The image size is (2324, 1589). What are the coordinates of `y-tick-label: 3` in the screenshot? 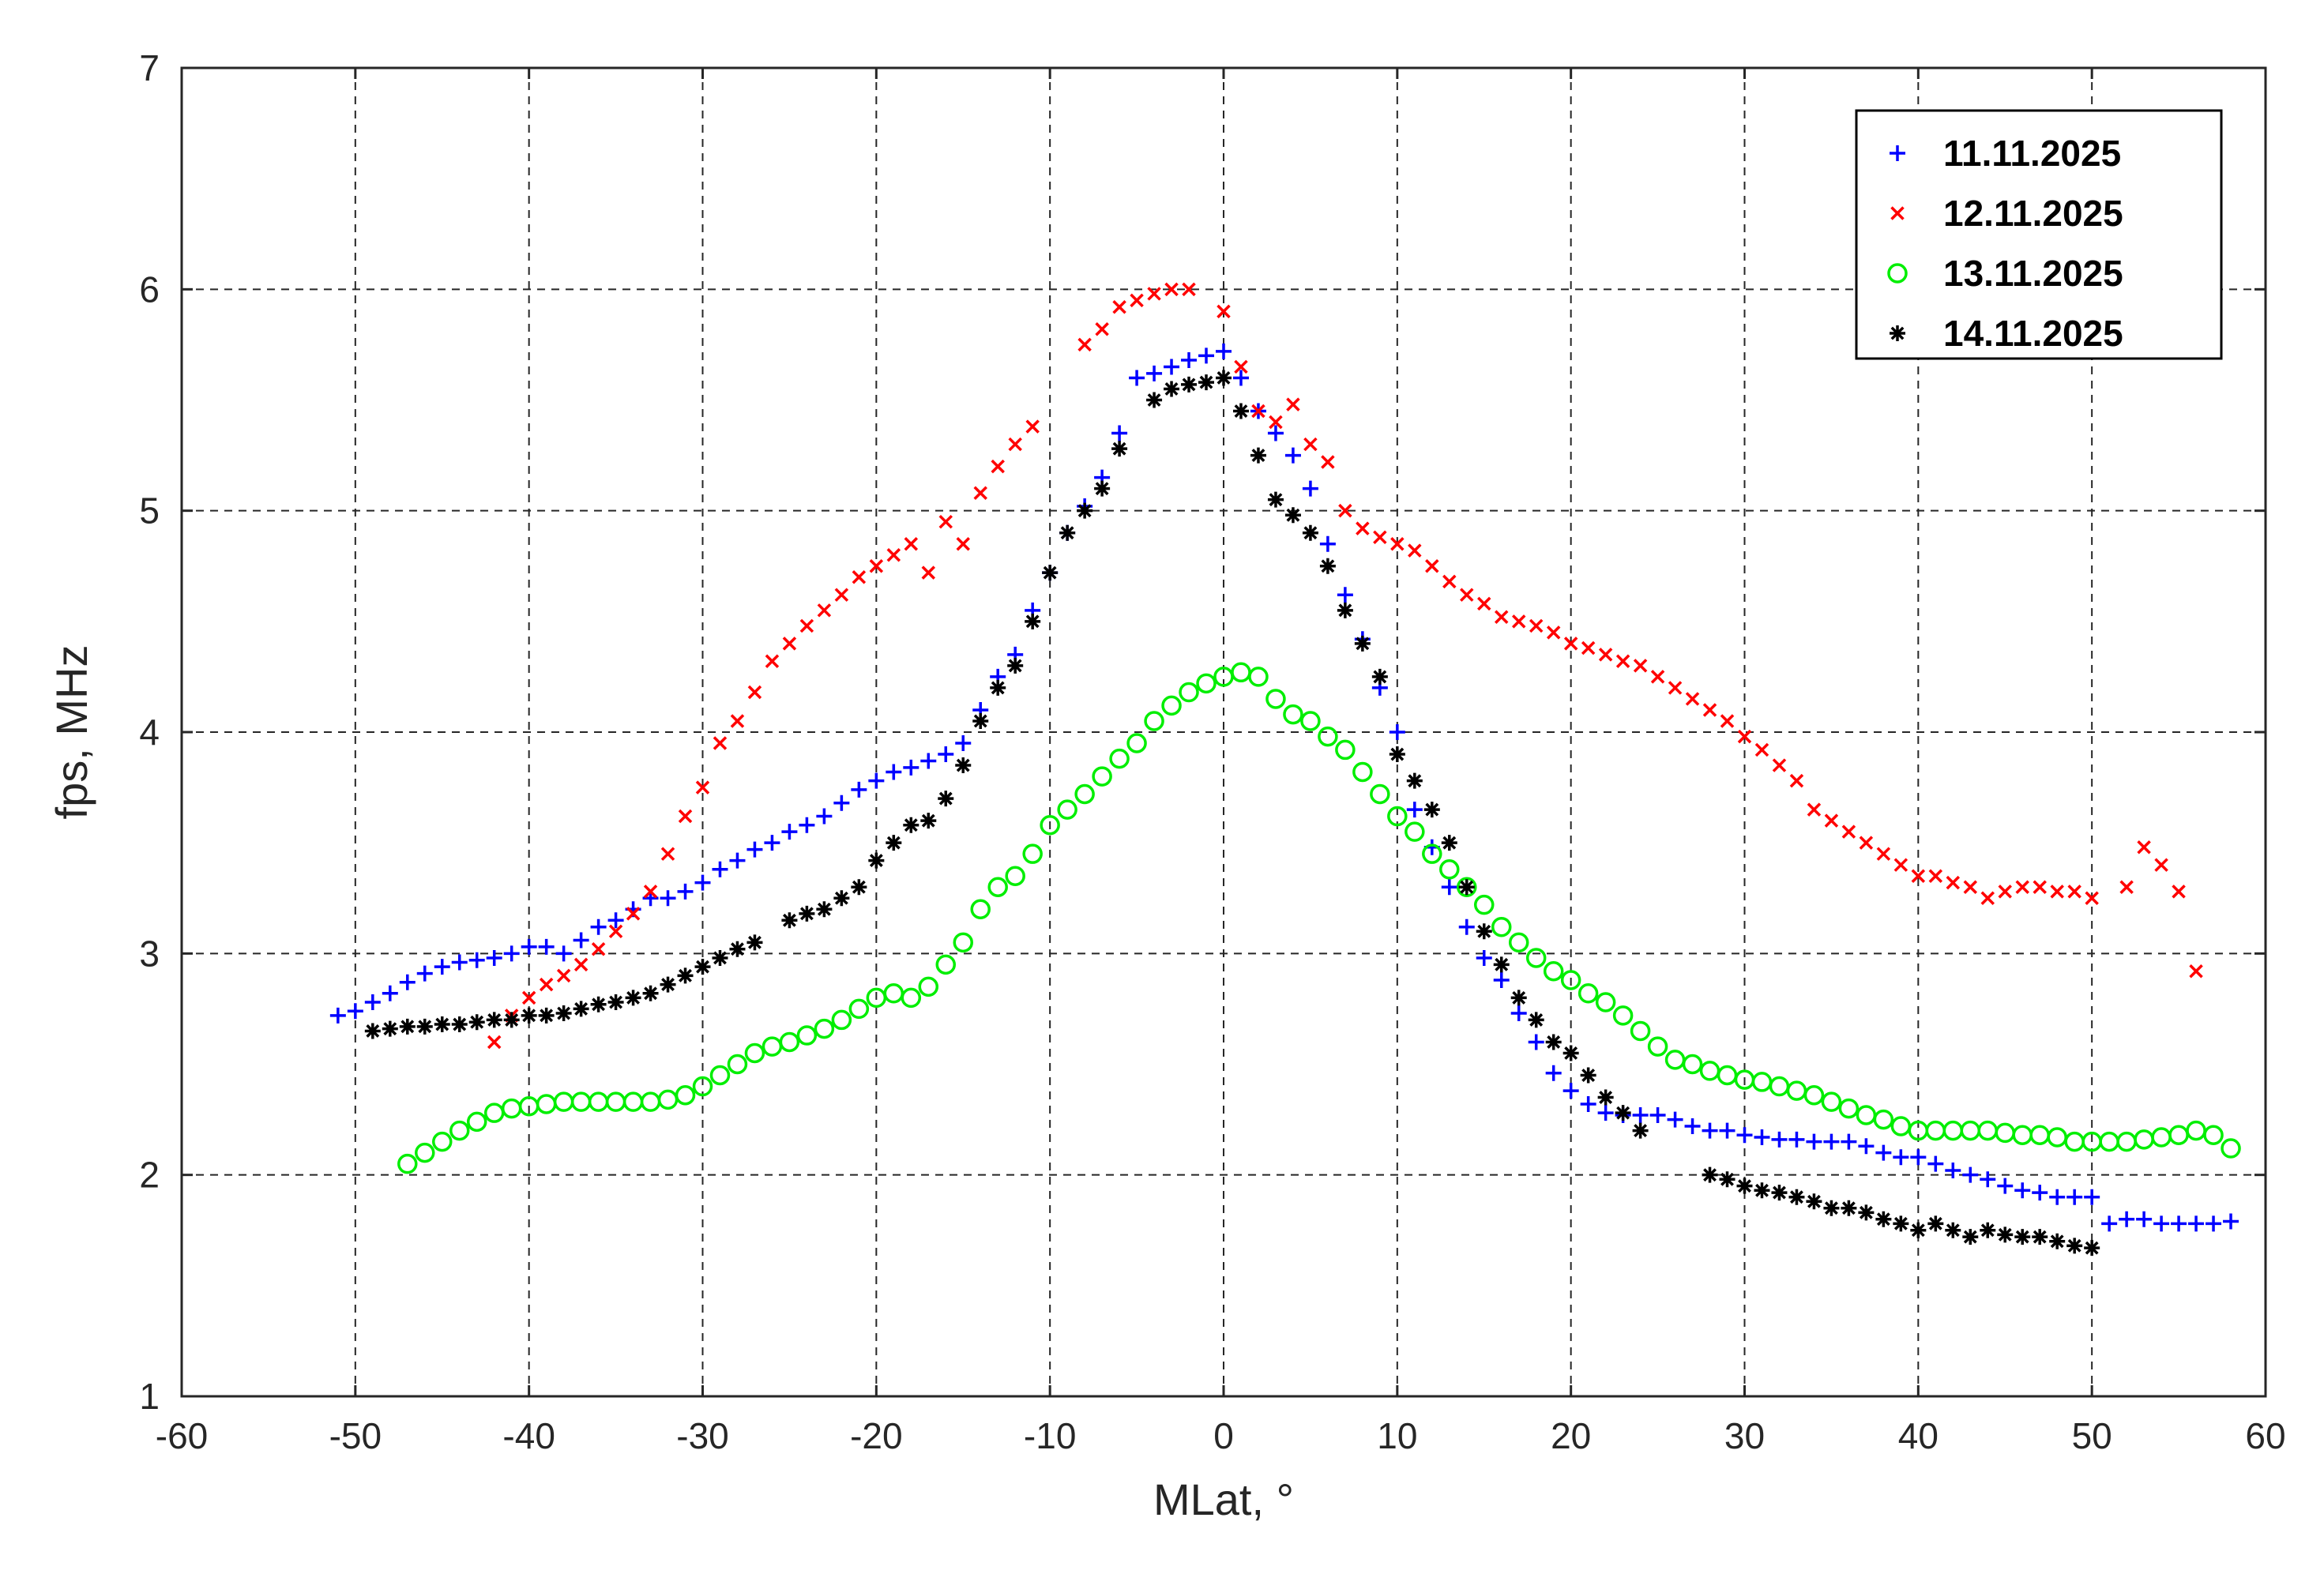 It's located at (149, 953).